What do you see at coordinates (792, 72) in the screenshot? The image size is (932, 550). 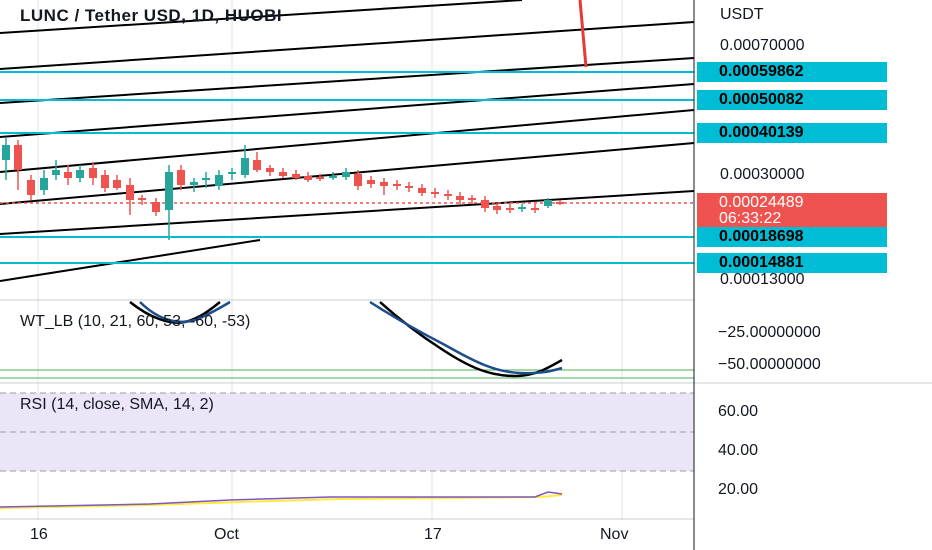 I see `level-price-tag: 0.00059862` at bounding box center [792, 72].